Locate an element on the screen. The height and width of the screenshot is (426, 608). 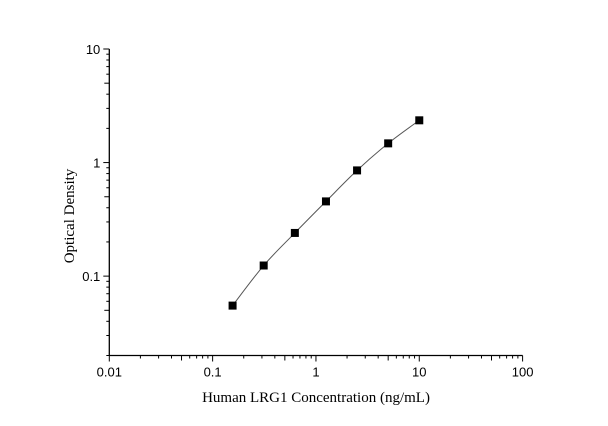
x-tick-label: 1 is located at coordinates (315, 372).